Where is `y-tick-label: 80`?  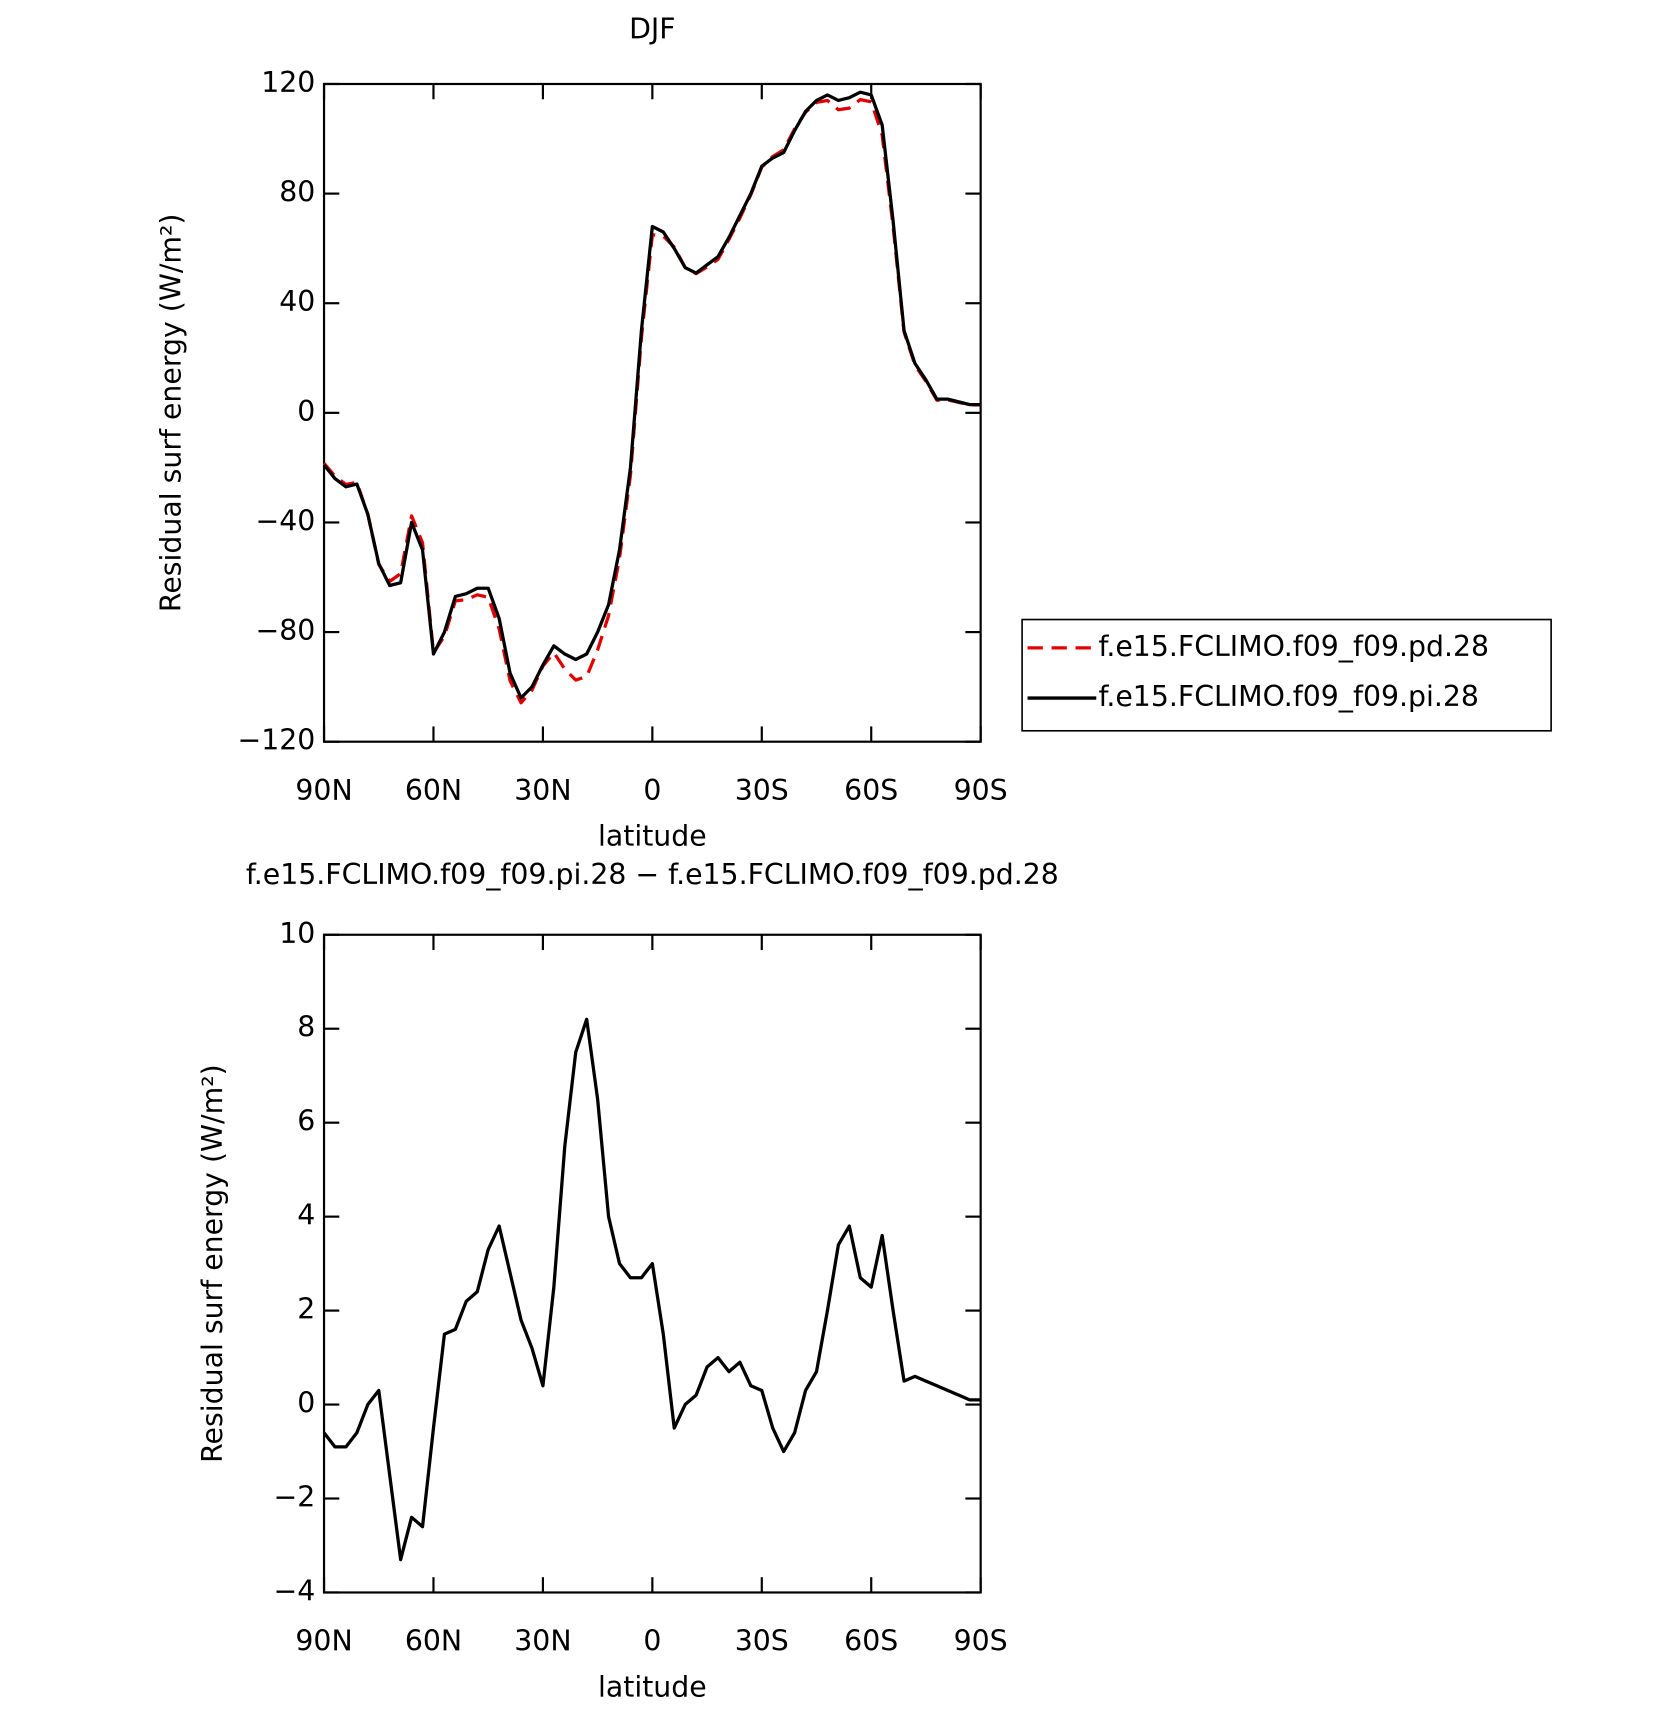 y-tick-label: 80 is located at coordinates (297, 192).